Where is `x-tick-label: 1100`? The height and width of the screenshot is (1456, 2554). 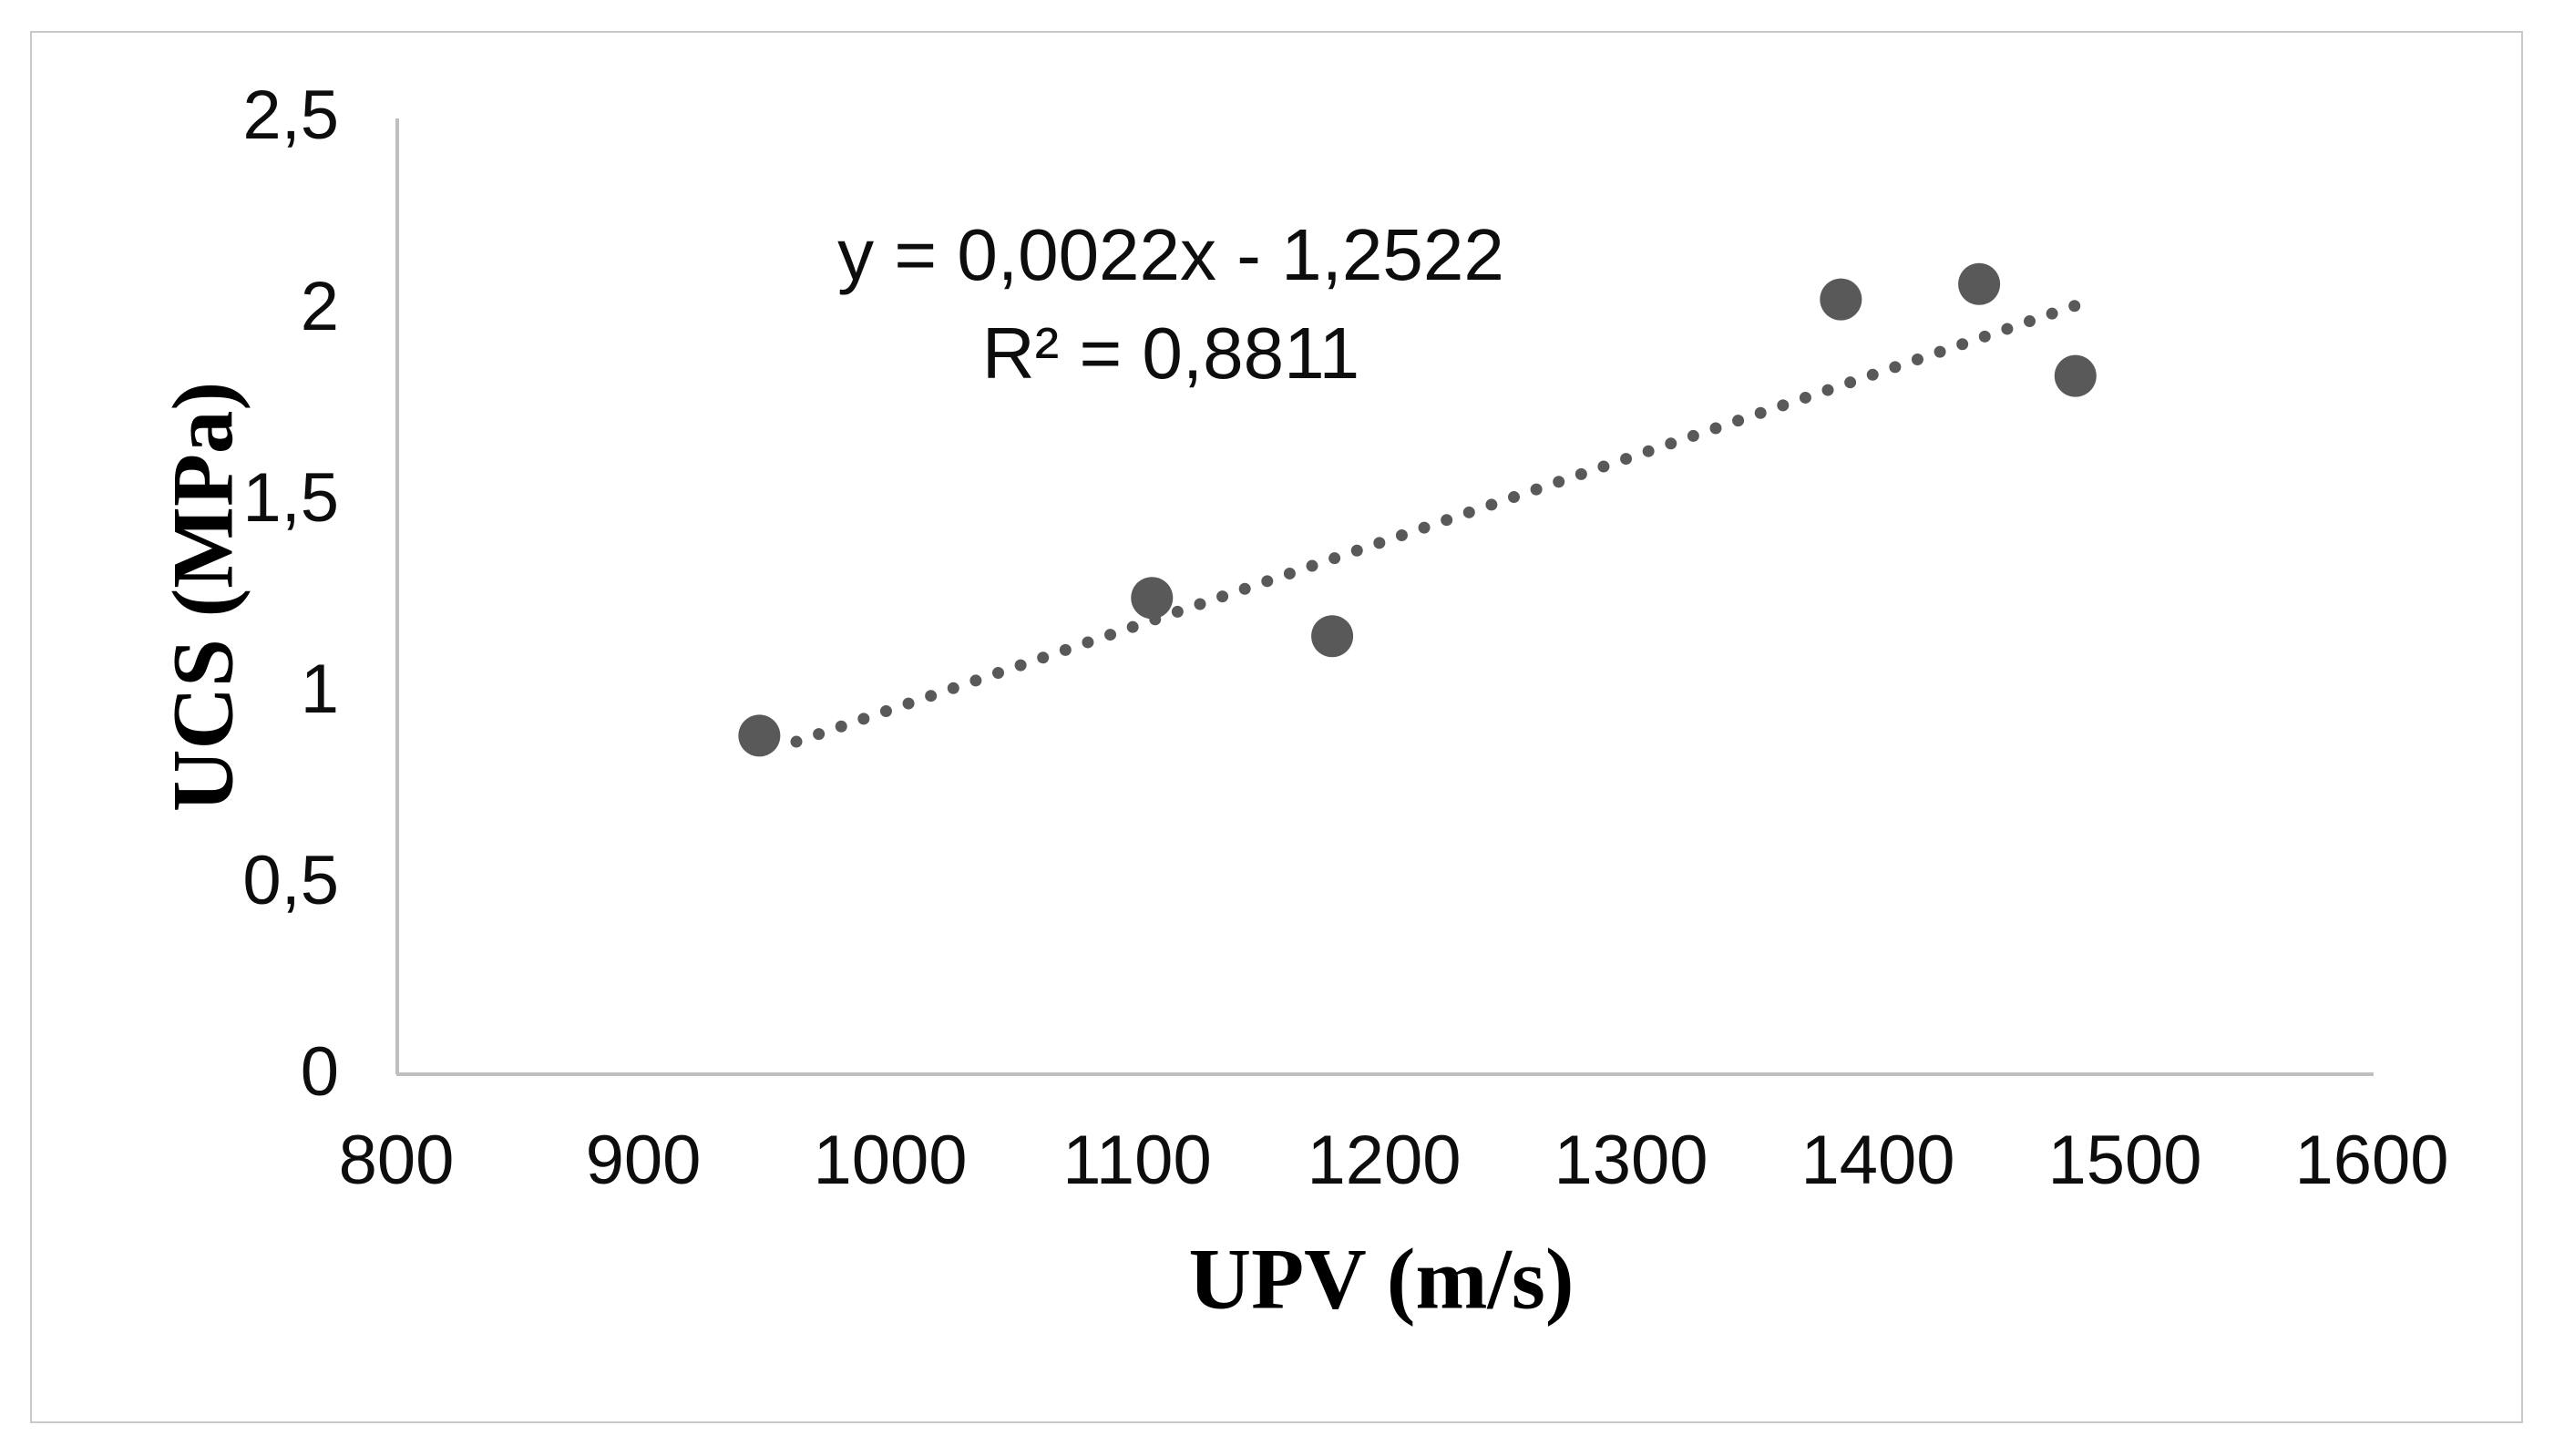
x-tick-label: 1100 is located at coordinates (1137, 1160).